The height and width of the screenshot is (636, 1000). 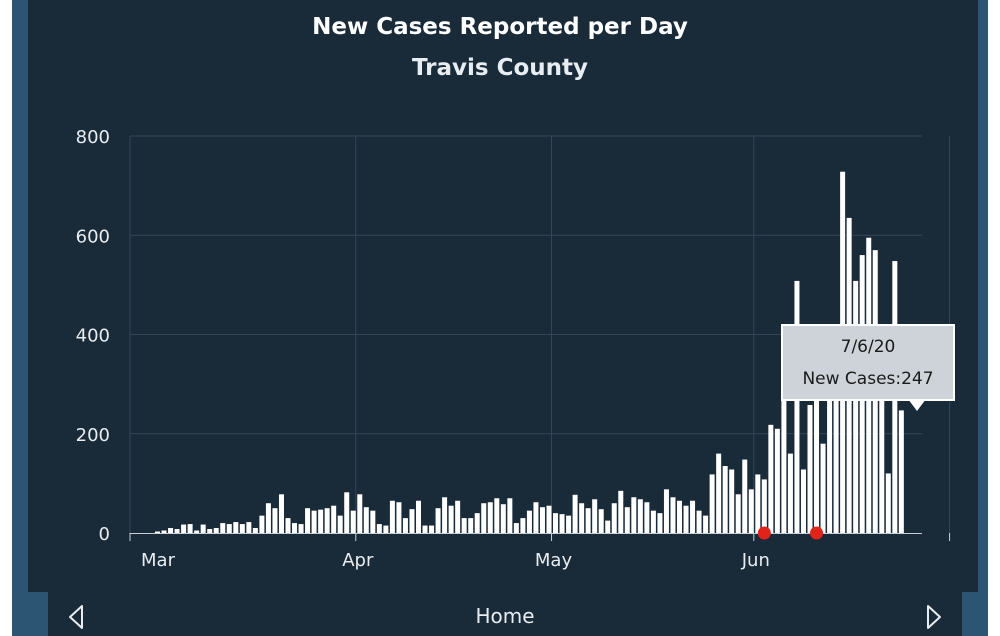 I want to click on bottom-nav-bar, so click(x=505, y=614).